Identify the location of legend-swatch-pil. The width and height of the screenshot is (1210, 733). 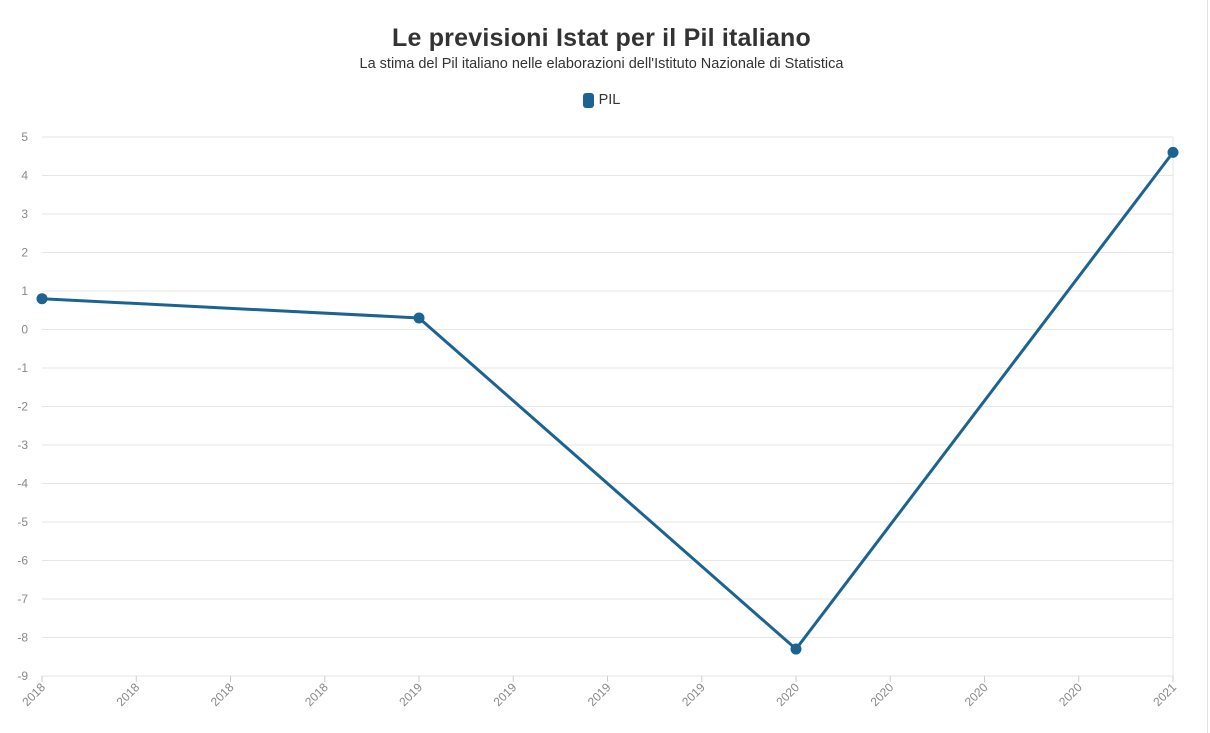
(588, 100).